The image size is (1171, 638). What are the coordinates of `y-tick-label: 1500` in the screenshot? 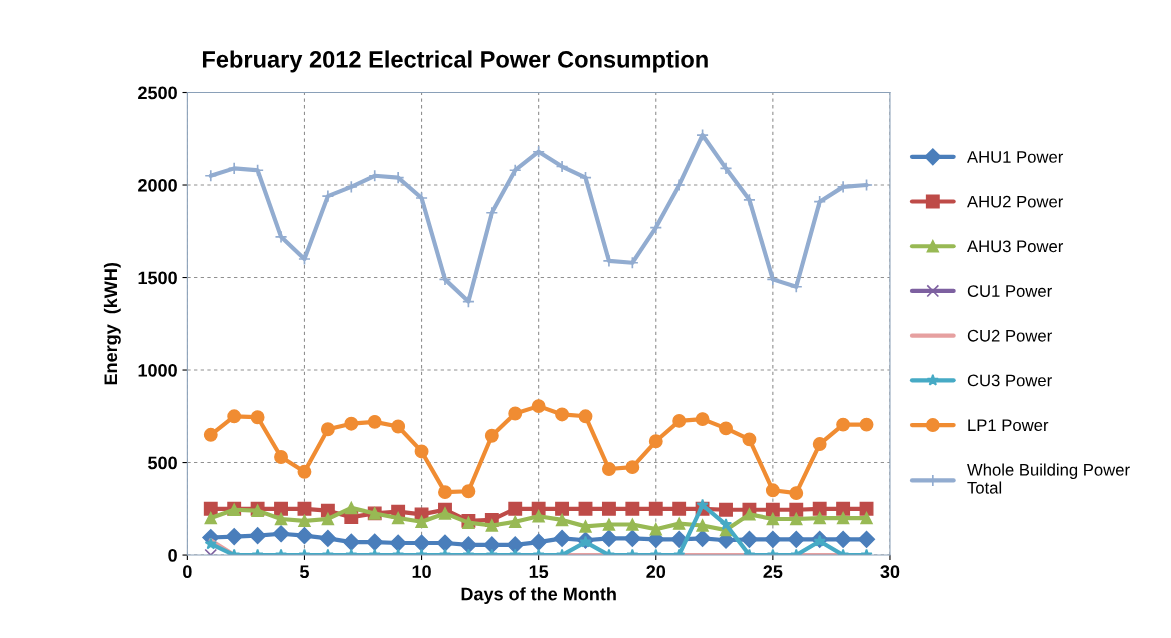 It's located at (157, 278).